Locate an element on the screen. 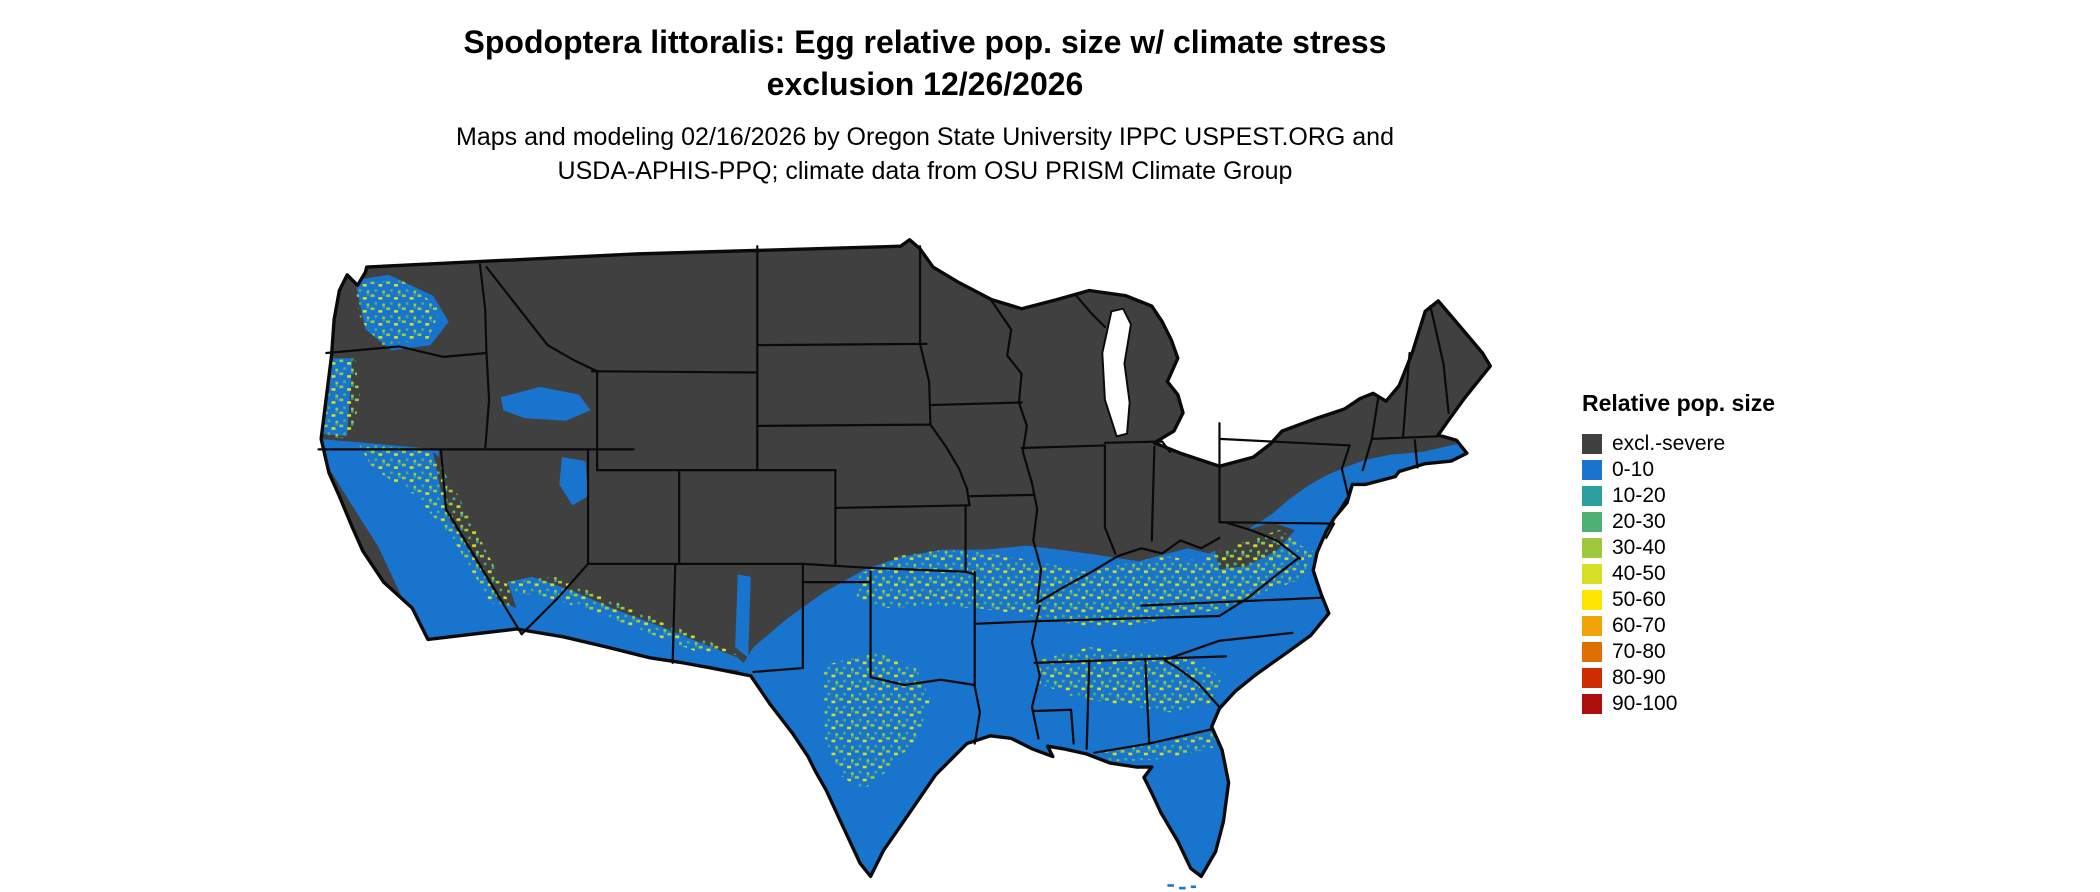 The image size is (2100, 892). speckle-arizona-rim is located at coordinates (620, 616).